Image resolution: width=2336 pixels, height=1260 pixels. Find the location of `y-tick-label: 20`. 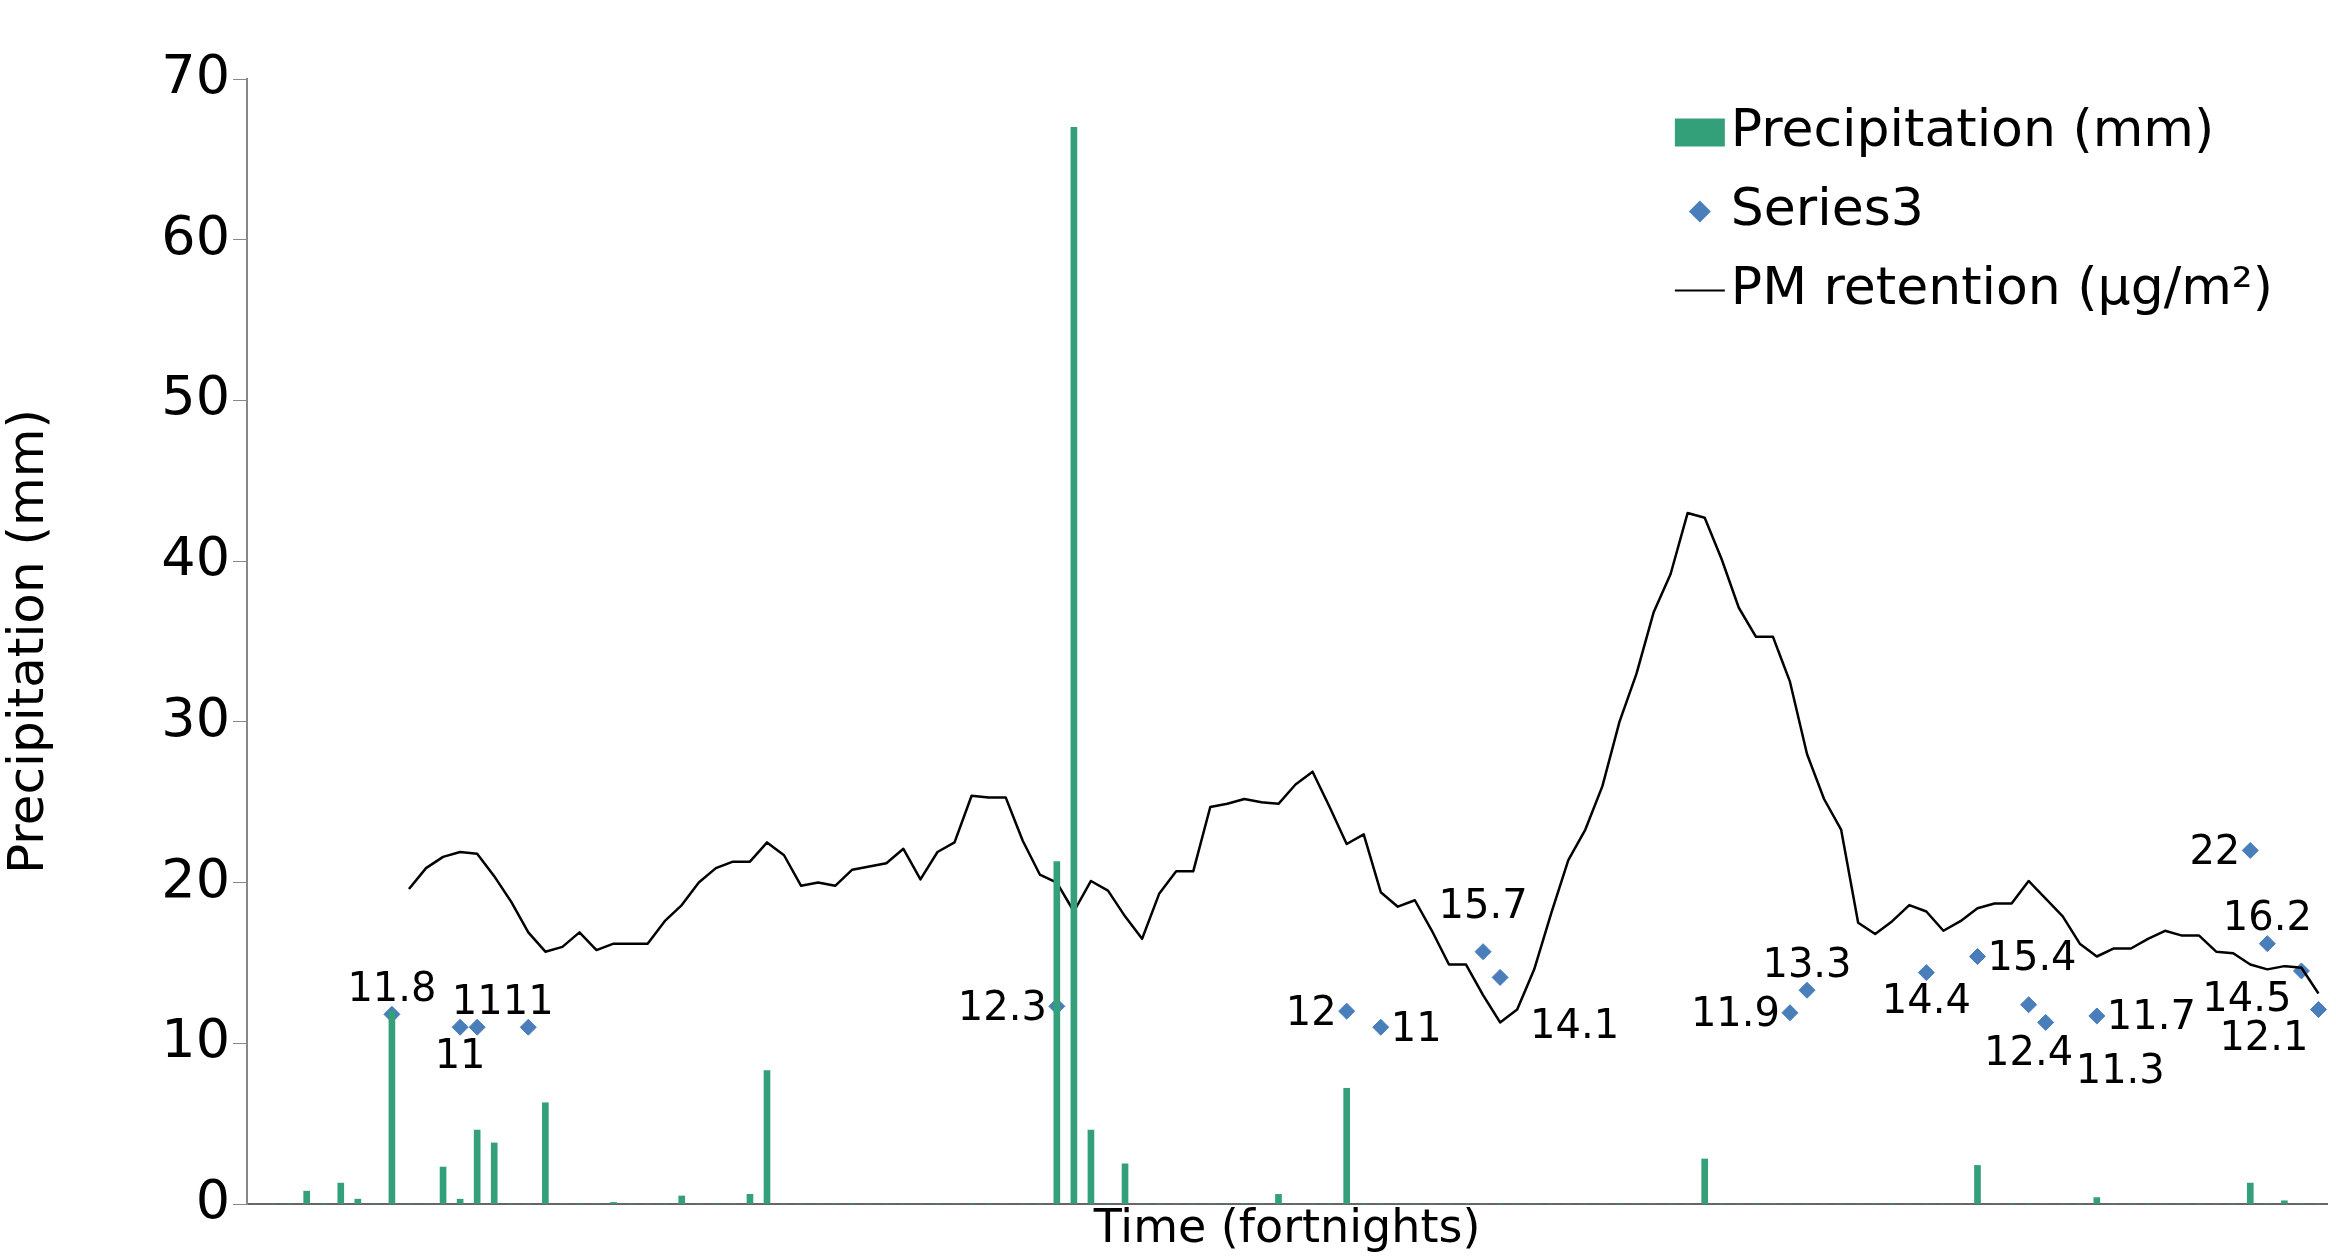

y-tick-label: 20 is located at coordinates (195, 878).